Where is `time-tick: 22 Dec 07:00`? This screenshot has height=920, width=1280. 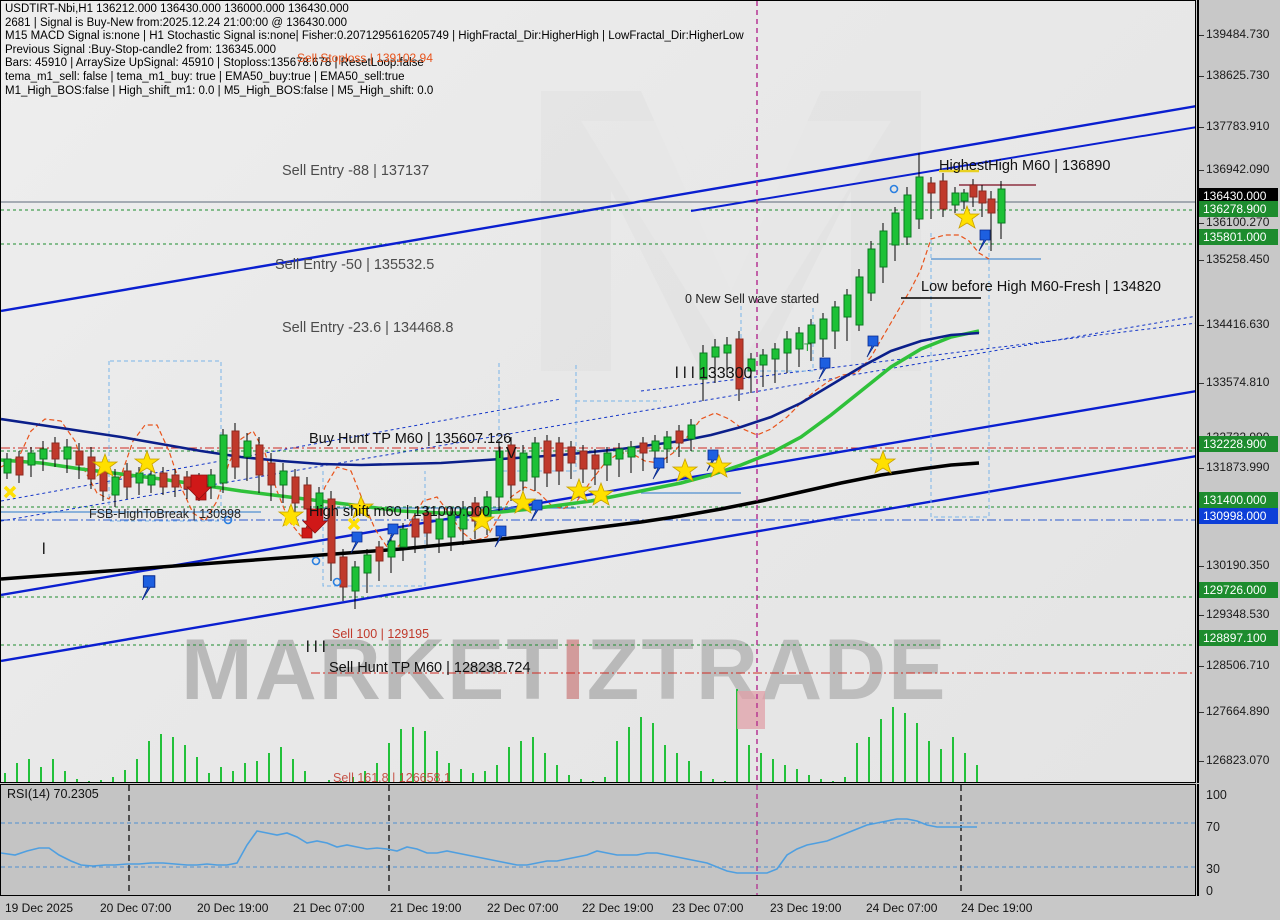
time-tick: 22 Dec 07:00 is located at coordinates (523, 908).